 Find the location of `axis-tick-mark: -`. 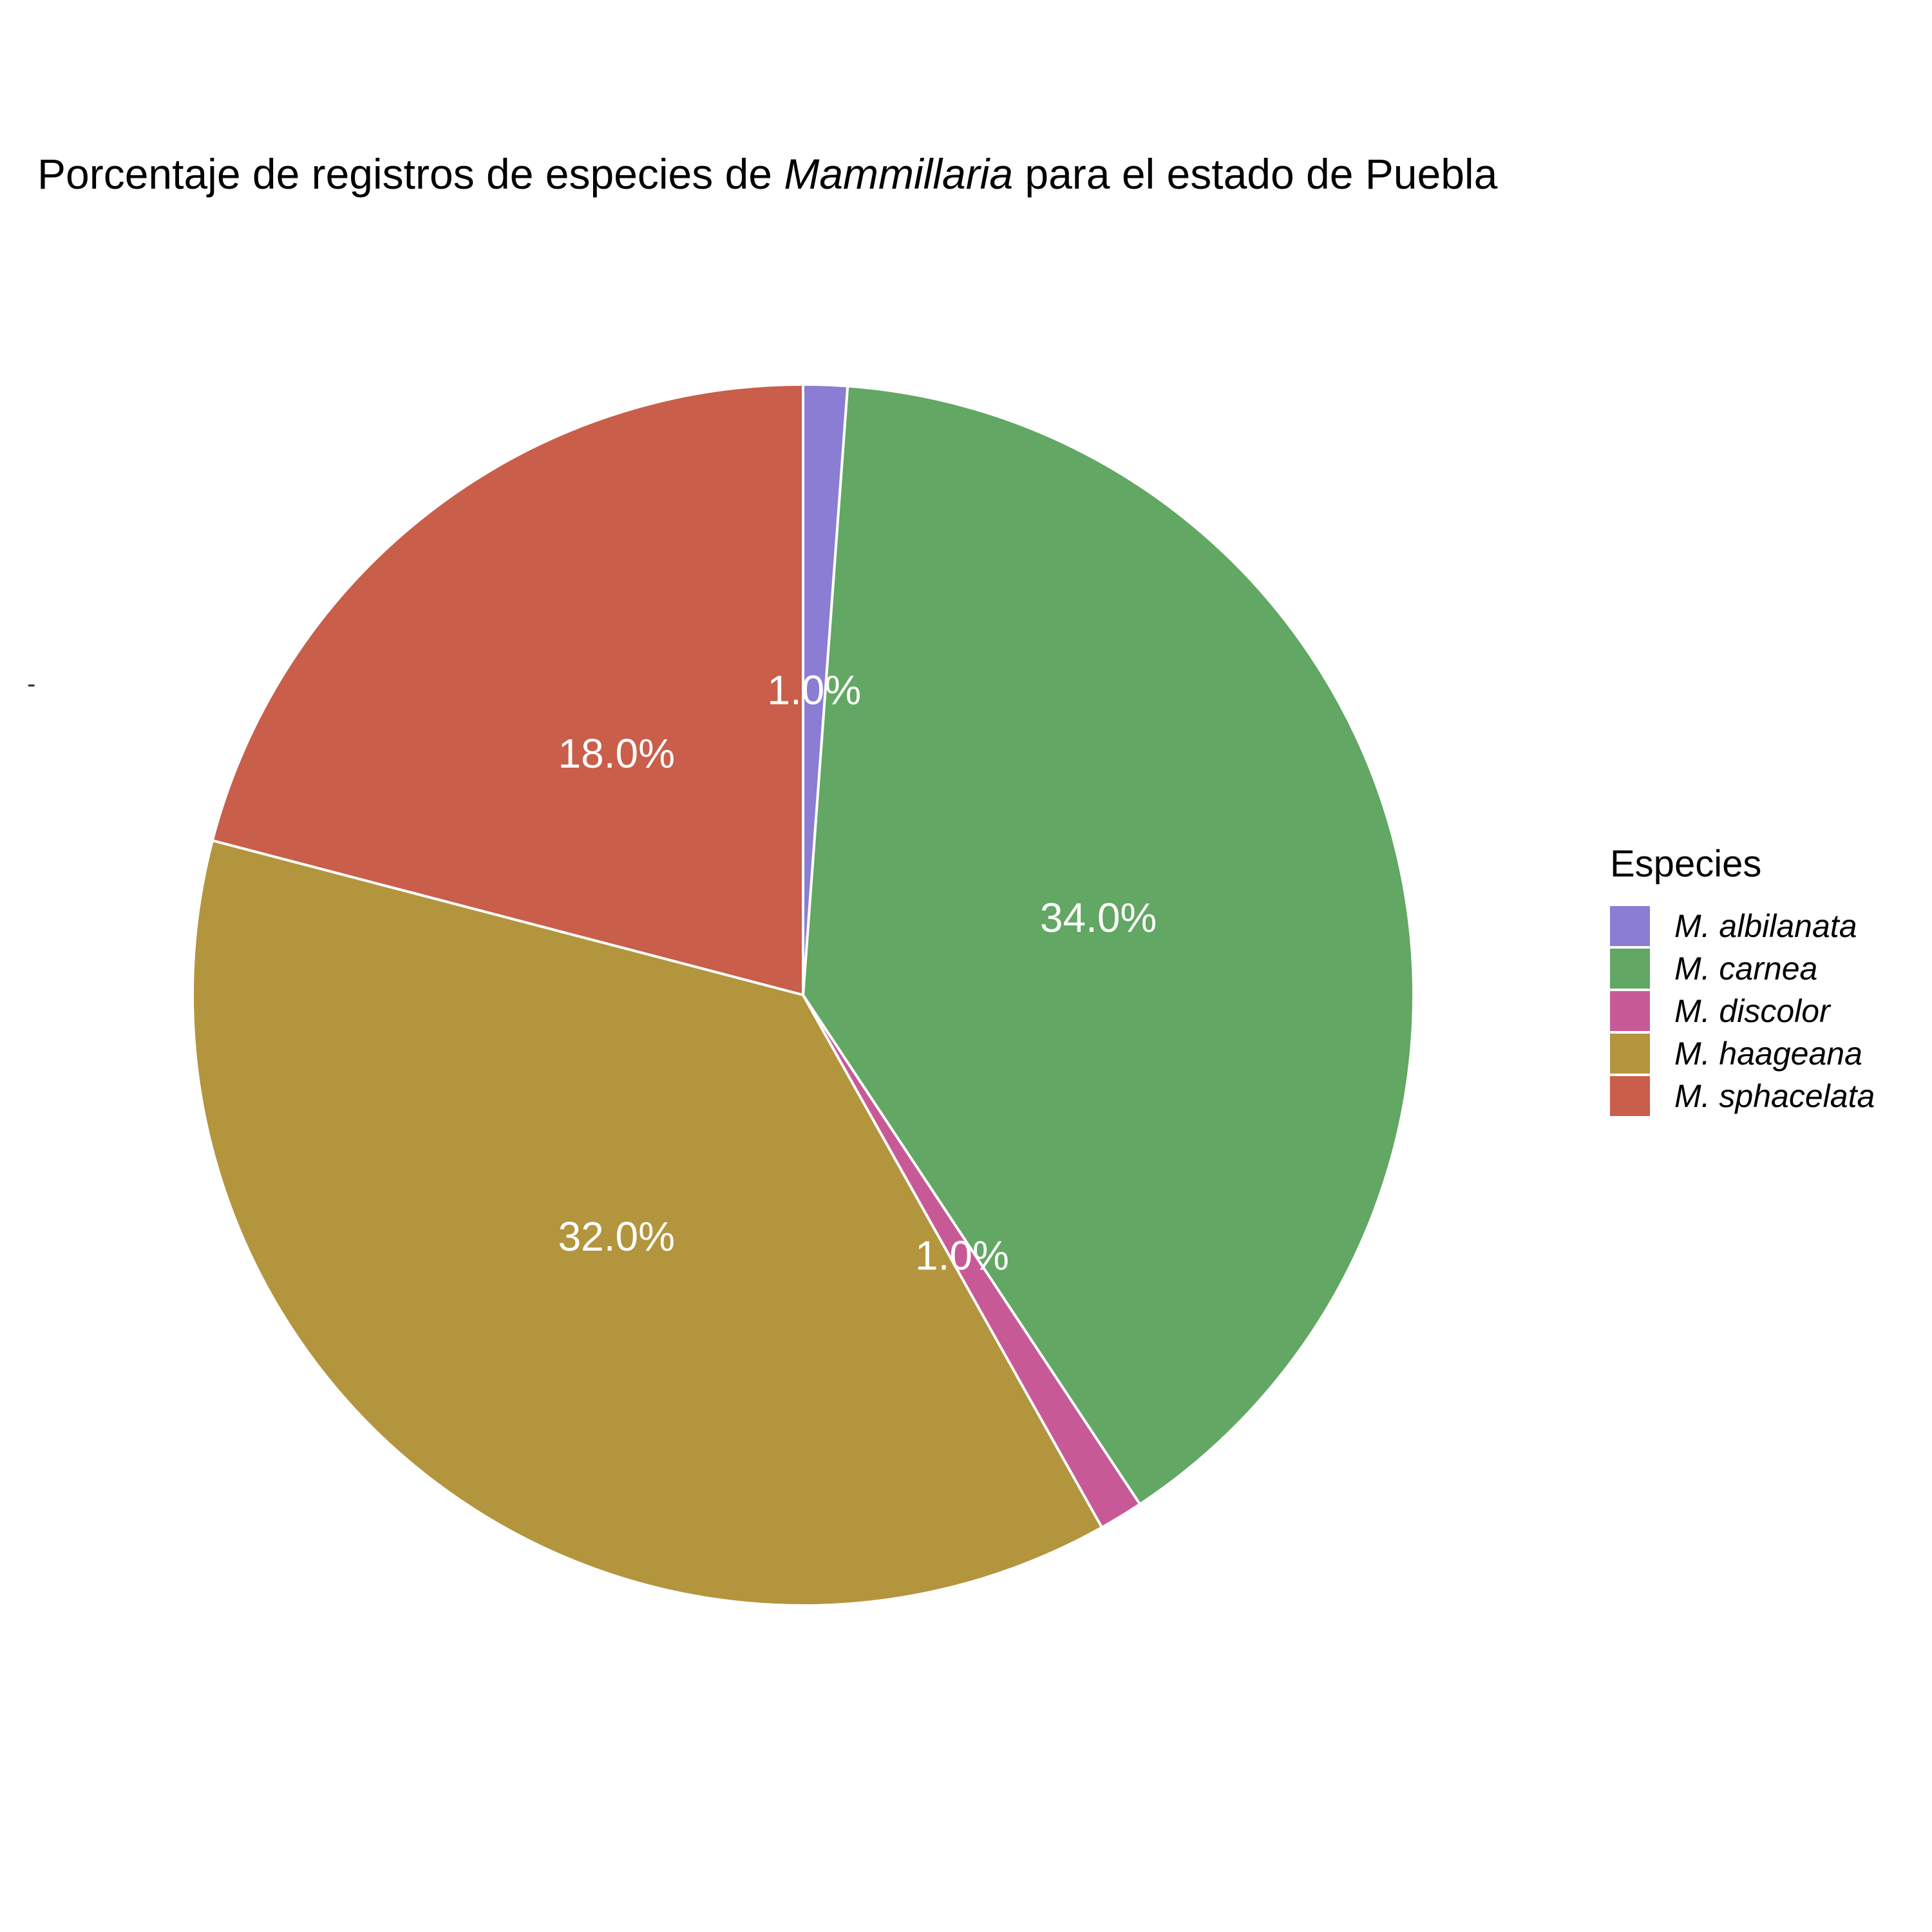

axis-tick-mark: - is located at coordinates (32, 684).